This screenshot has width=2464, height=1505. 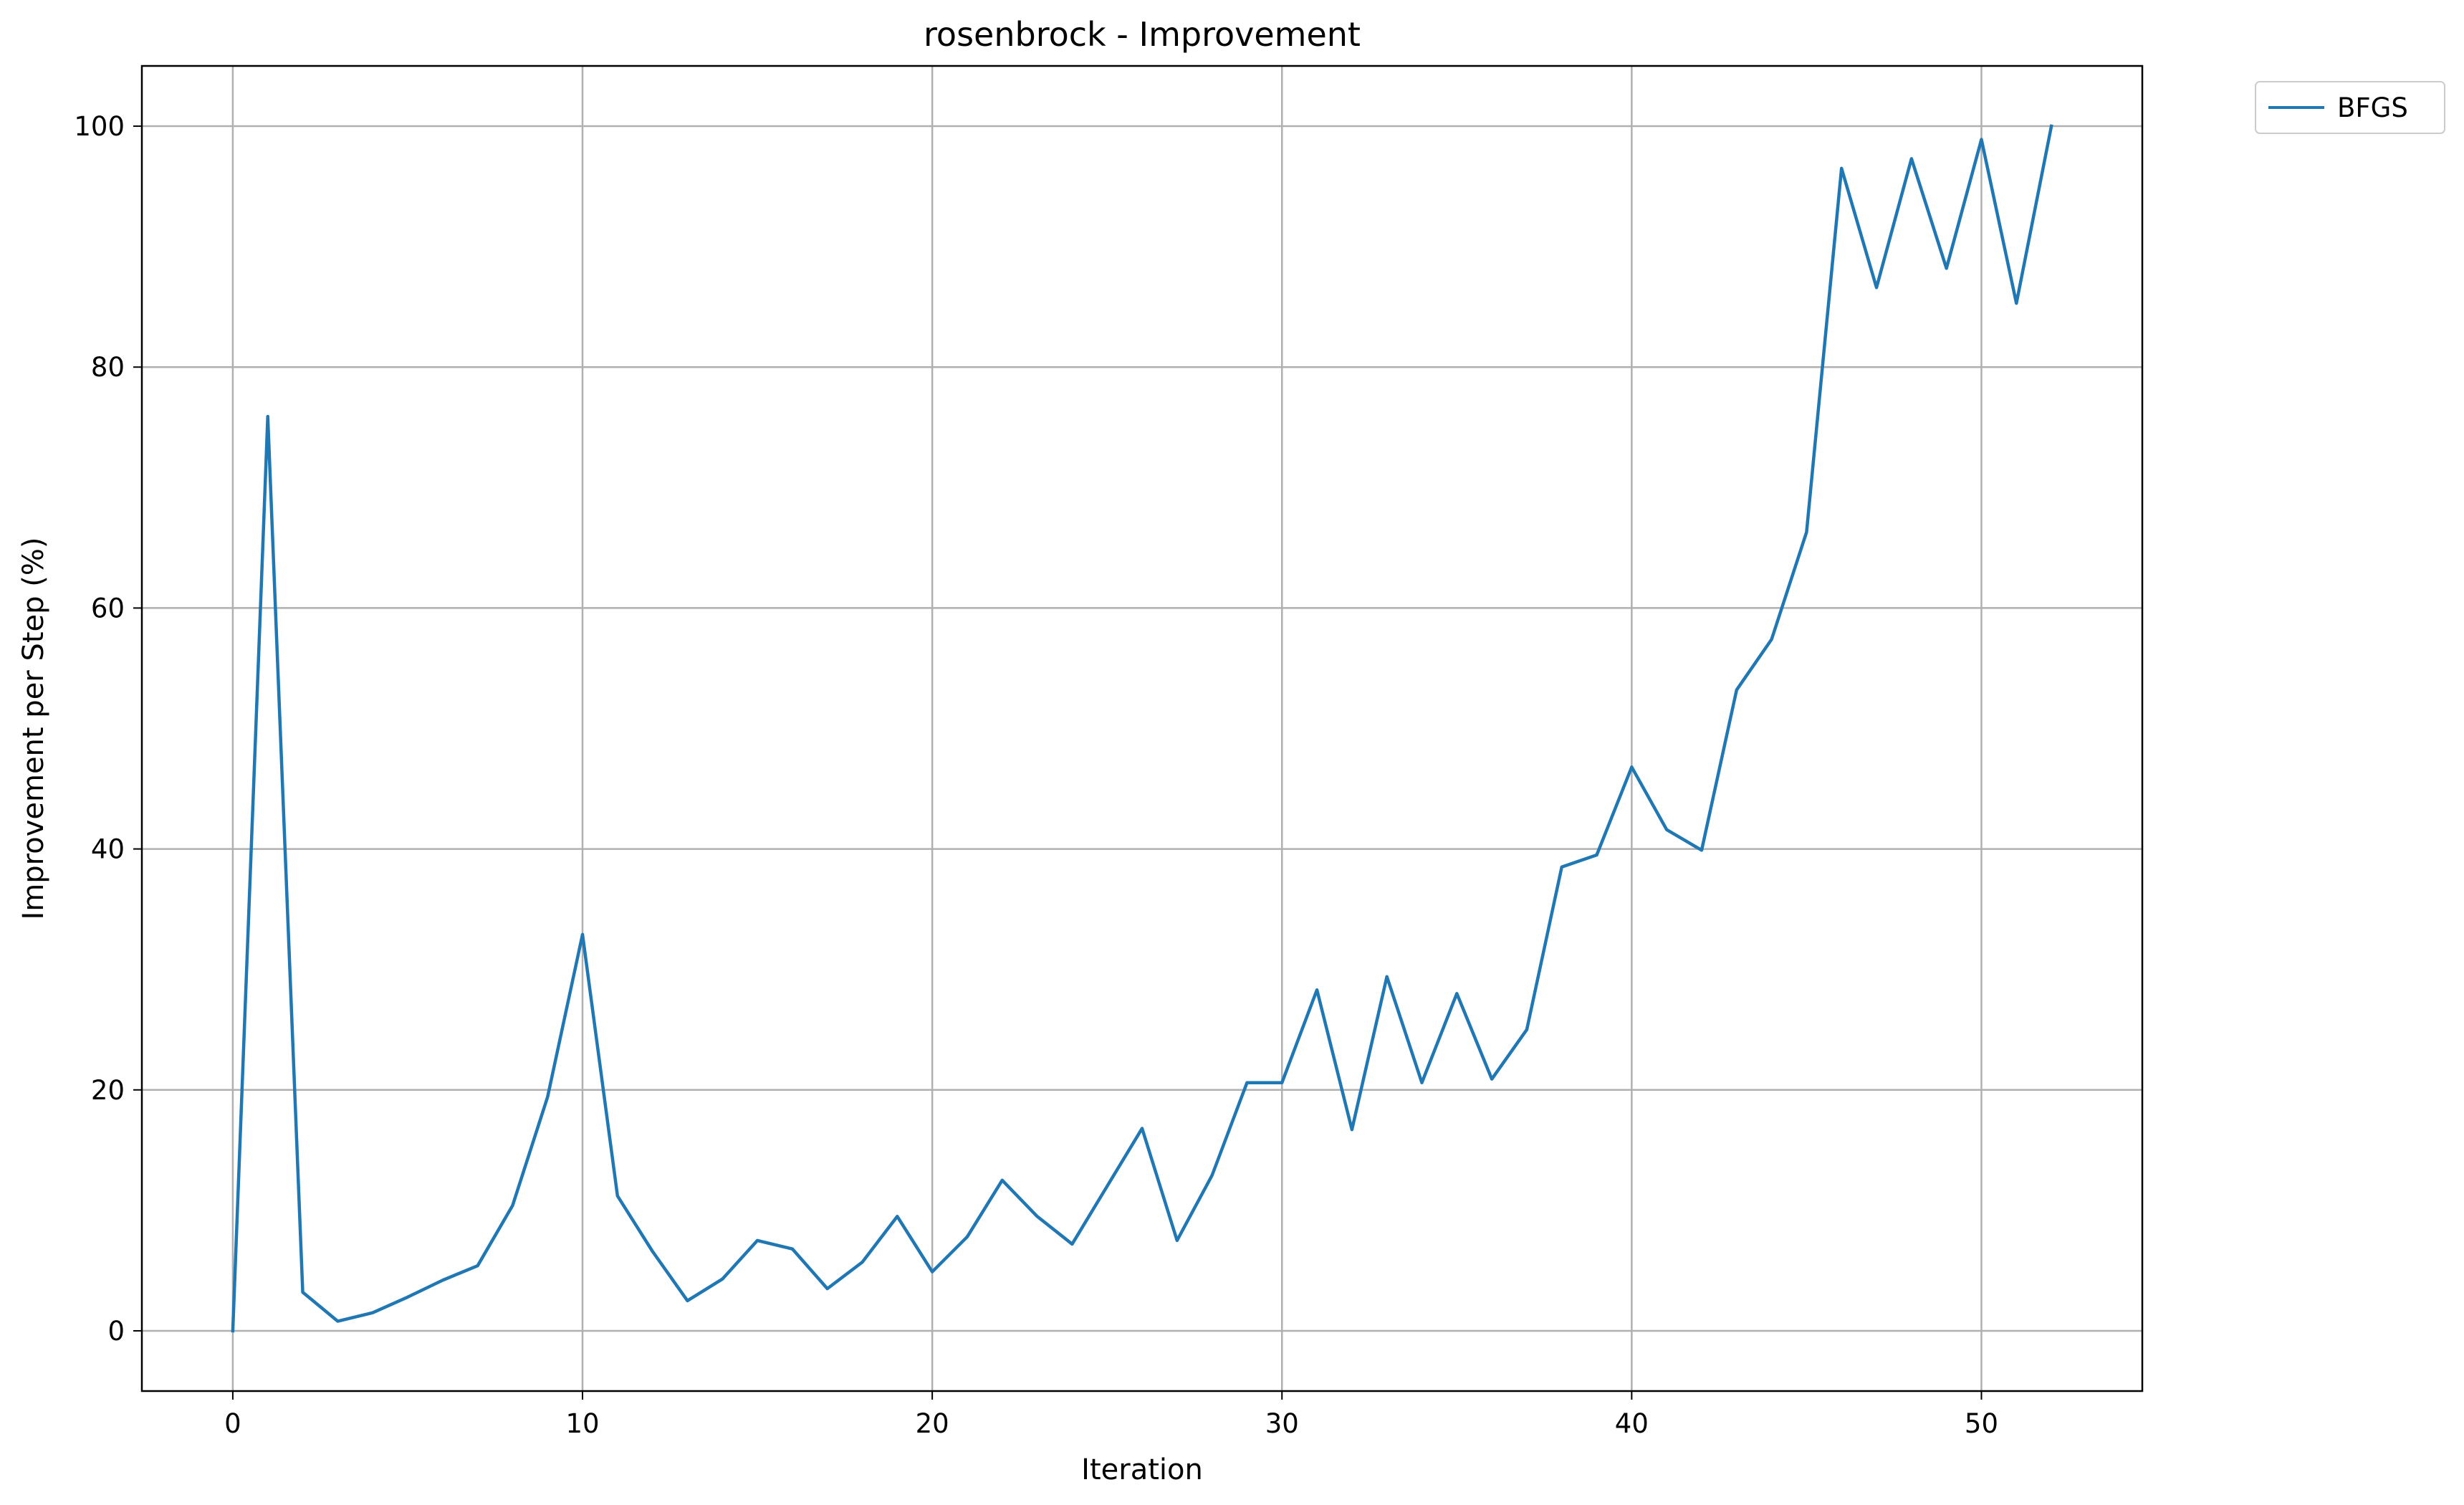 I want to click on legend: BFGS, so click(x=2350, y=107).